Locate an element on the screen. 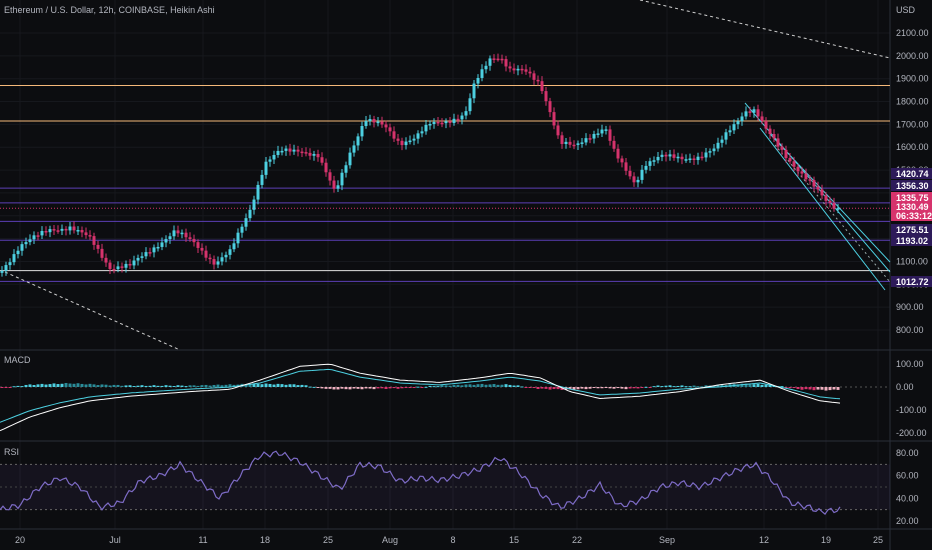 Image resolution: width=932 pixels, height=550 pixels. price-tick-label: 2100.00 is located at coordinates (912, 33).